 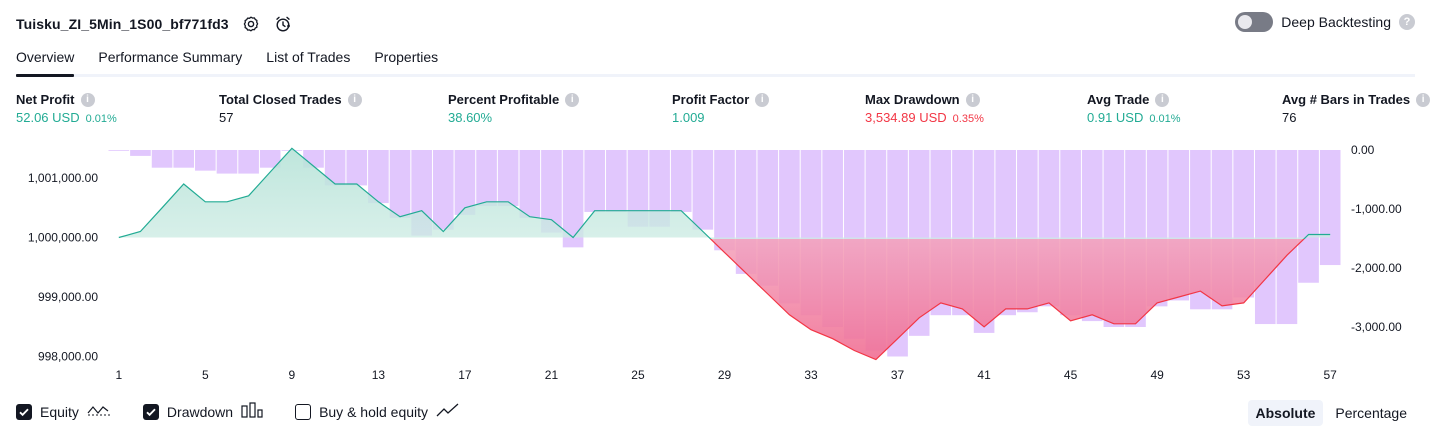 I want to click on legend-equity: Equity, so click(x=63, y=411).